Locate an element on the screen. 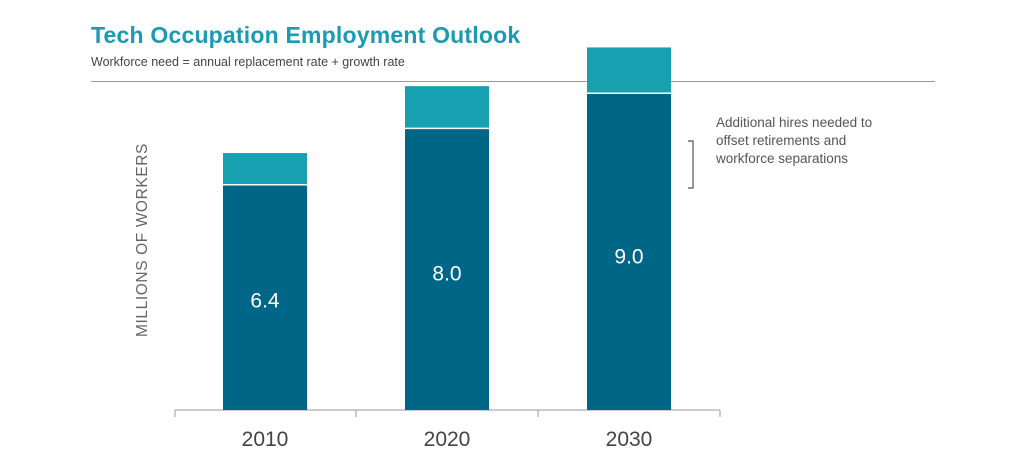  header-divider is located at coordinates (513, 81).